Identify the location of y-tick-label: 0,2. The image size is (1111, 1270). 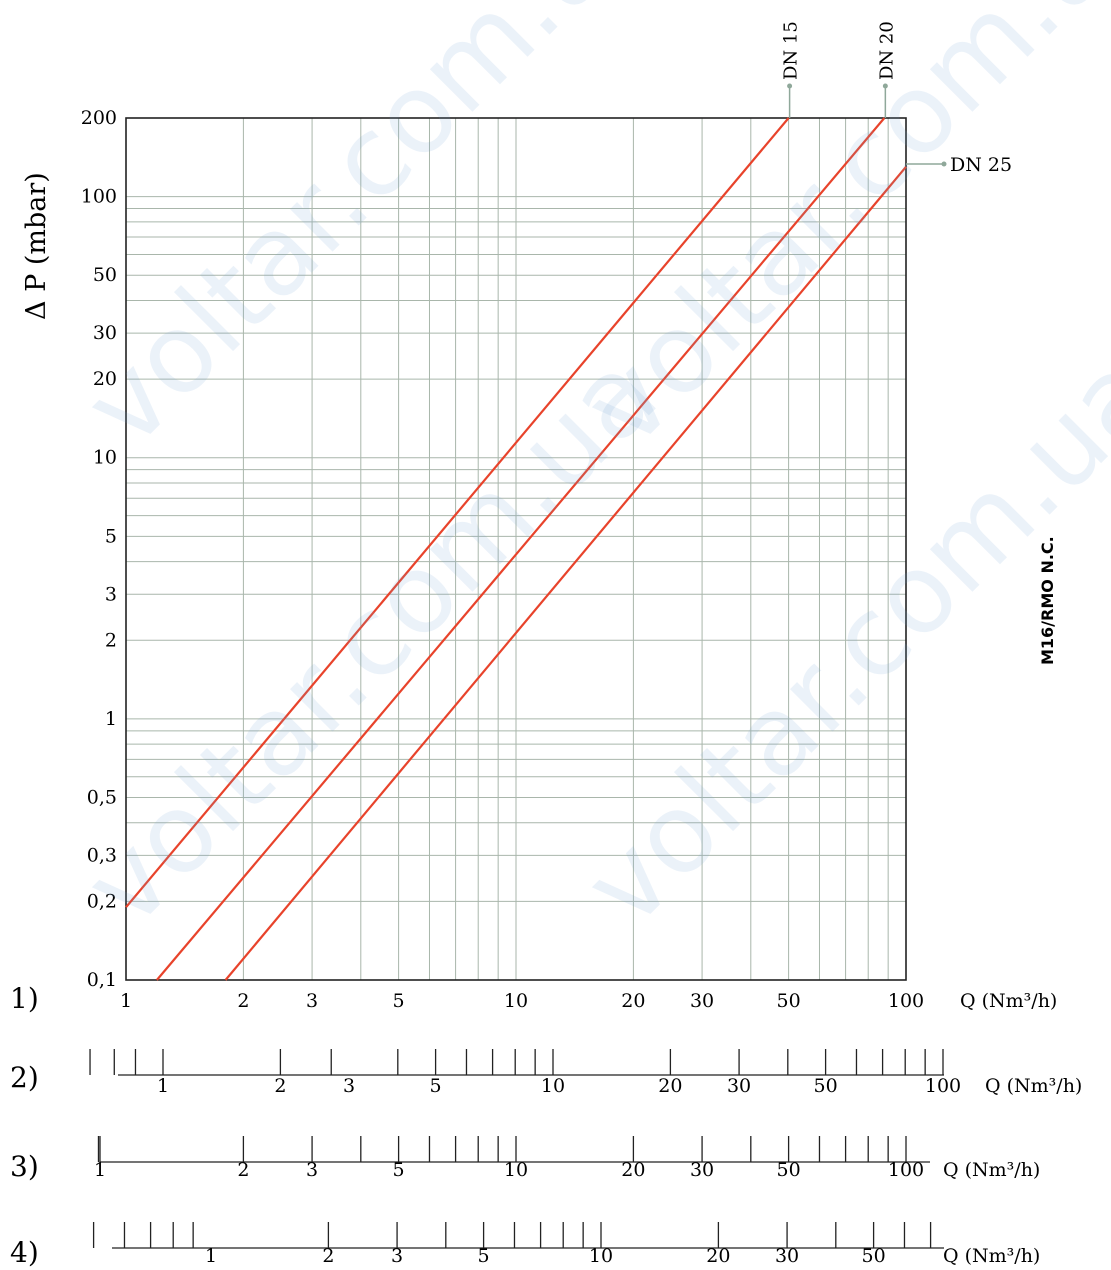
(102, 901).